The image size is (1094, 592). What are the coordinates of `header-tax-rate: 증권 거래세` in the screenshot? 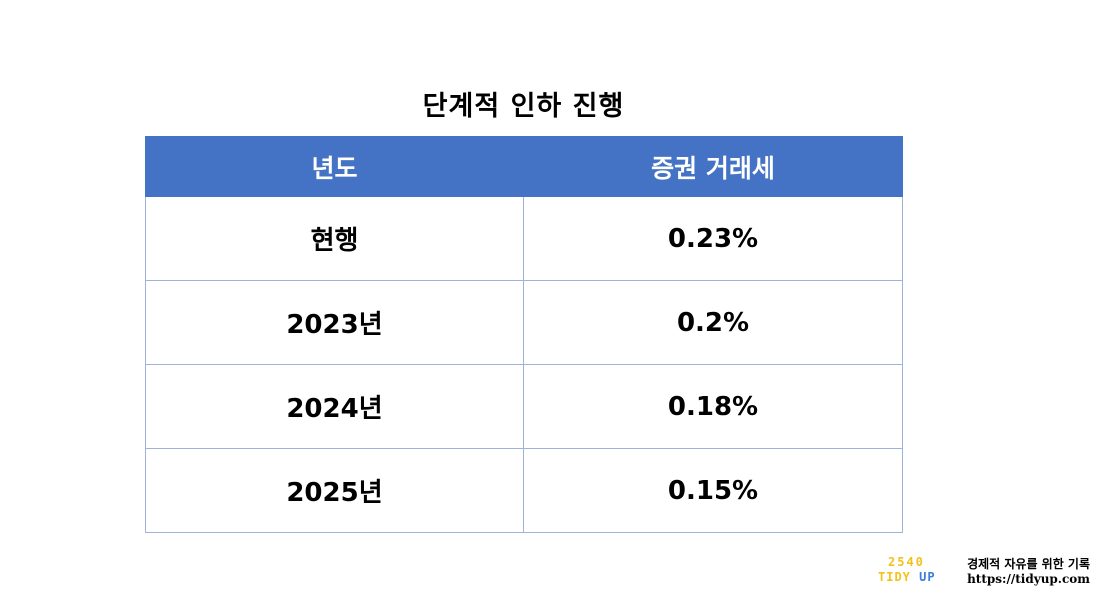 It's located at (713, 166).